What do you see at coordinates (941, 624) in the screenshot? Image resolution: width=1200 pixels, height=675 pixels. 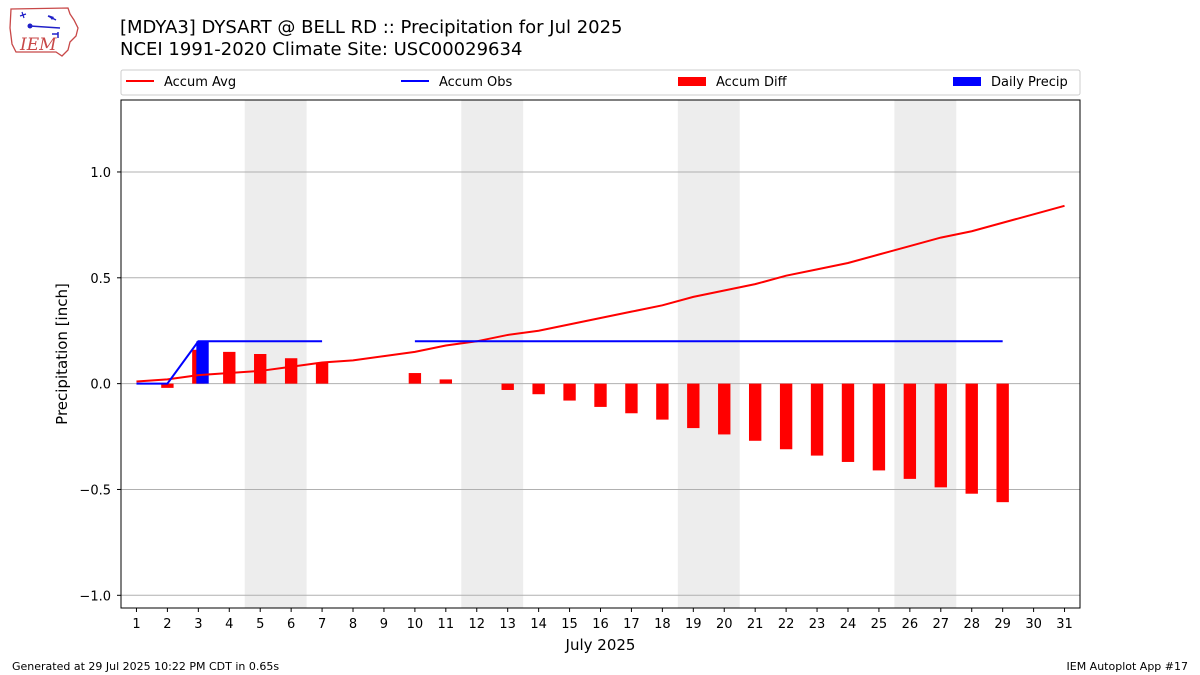 I see `x-tick-label: 27` at bounding box center [941, 624].